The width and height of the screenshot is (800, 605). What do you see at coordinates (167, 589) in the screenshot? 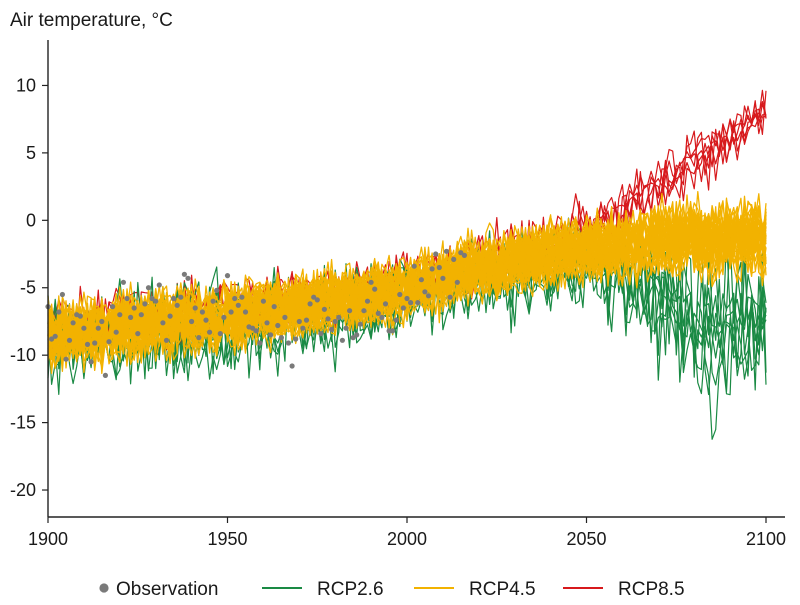
I see `legend-observation-label: Observation` at bounding box center [167, 589].